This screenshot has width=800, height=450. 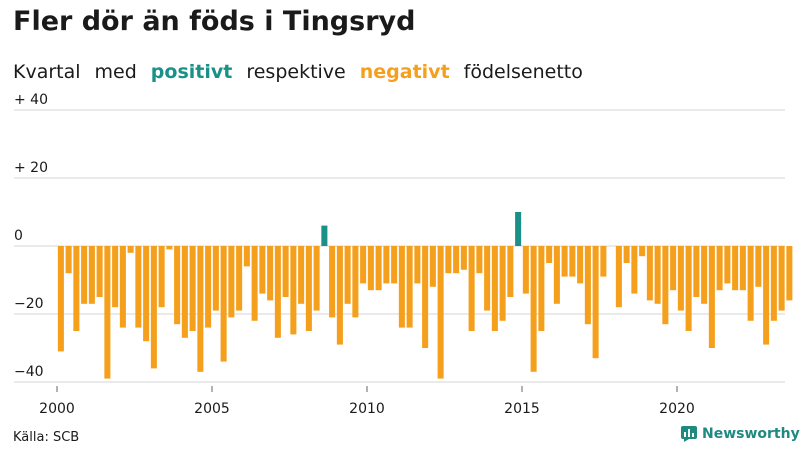 I want to click on y-tick-label: −40, so click(x=29, y=372).